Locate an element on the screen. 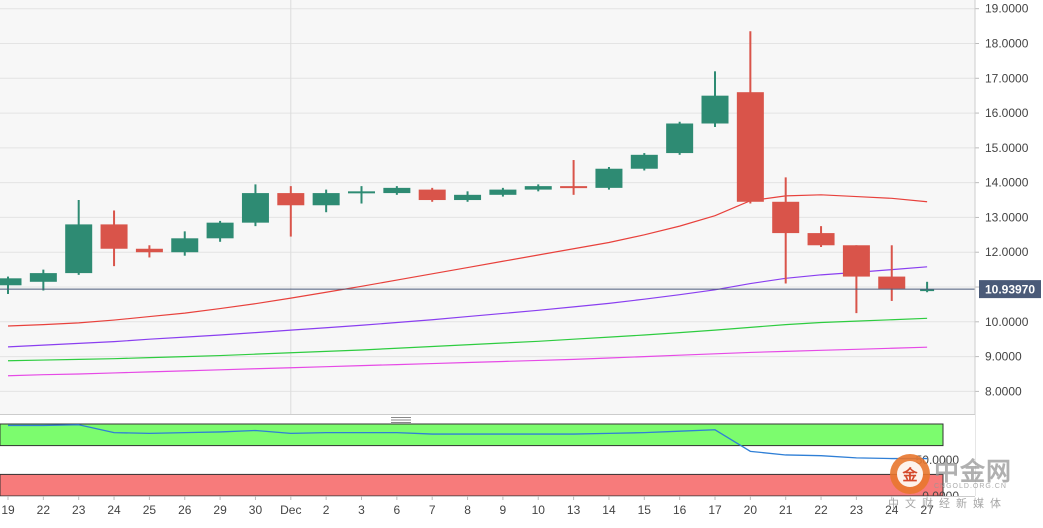  y-tick-label: 9.0000 is located at coordinates (1003, 357).